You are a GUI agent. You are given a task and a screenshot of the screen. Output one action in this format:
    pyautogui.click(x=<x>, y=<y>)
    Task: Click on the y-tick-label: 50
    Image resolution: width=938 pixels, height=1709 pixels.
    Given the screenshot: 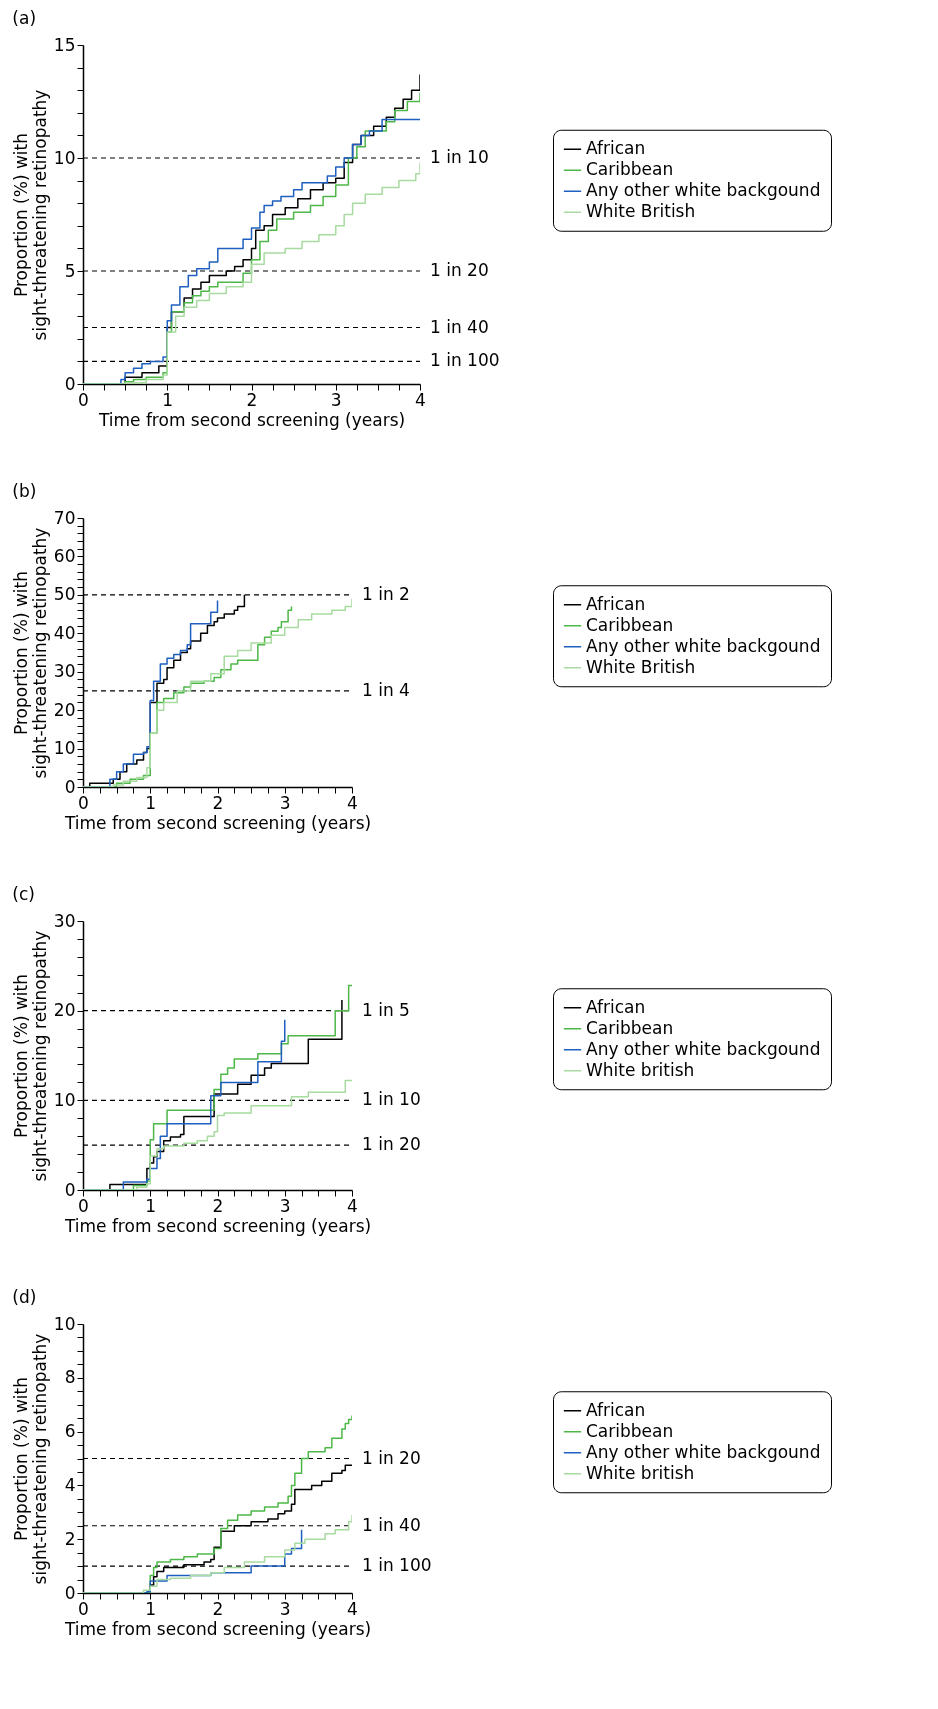 What is the action you would take?
    pyautogui.click(x=64, y=594)
    